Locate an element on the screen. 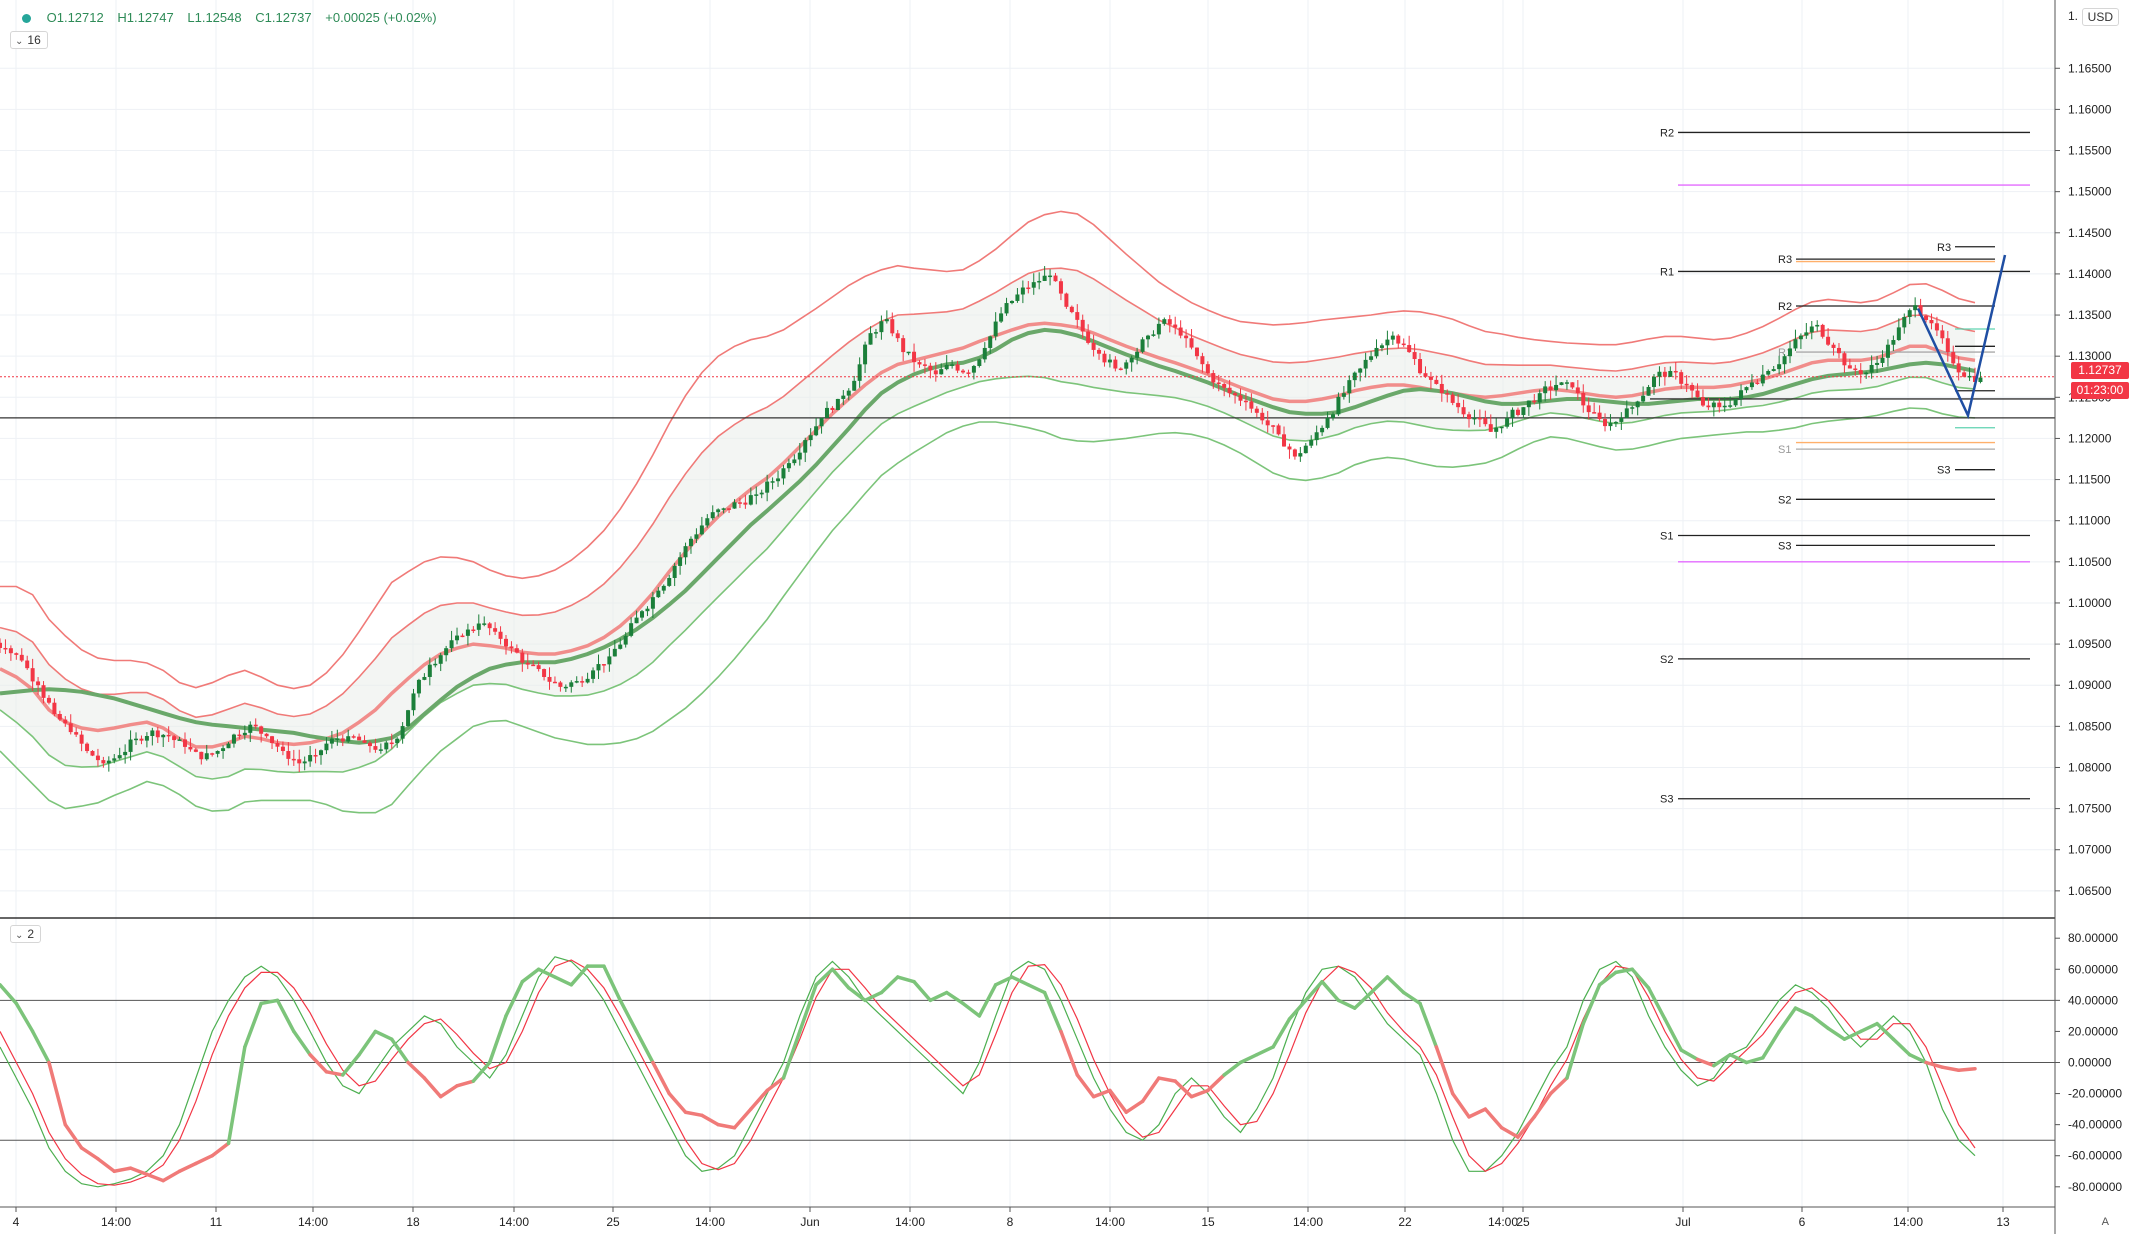 The image size is (2139, 1234). osc-tick-label: 20.00000 is located at coordinates (2093, 1031).